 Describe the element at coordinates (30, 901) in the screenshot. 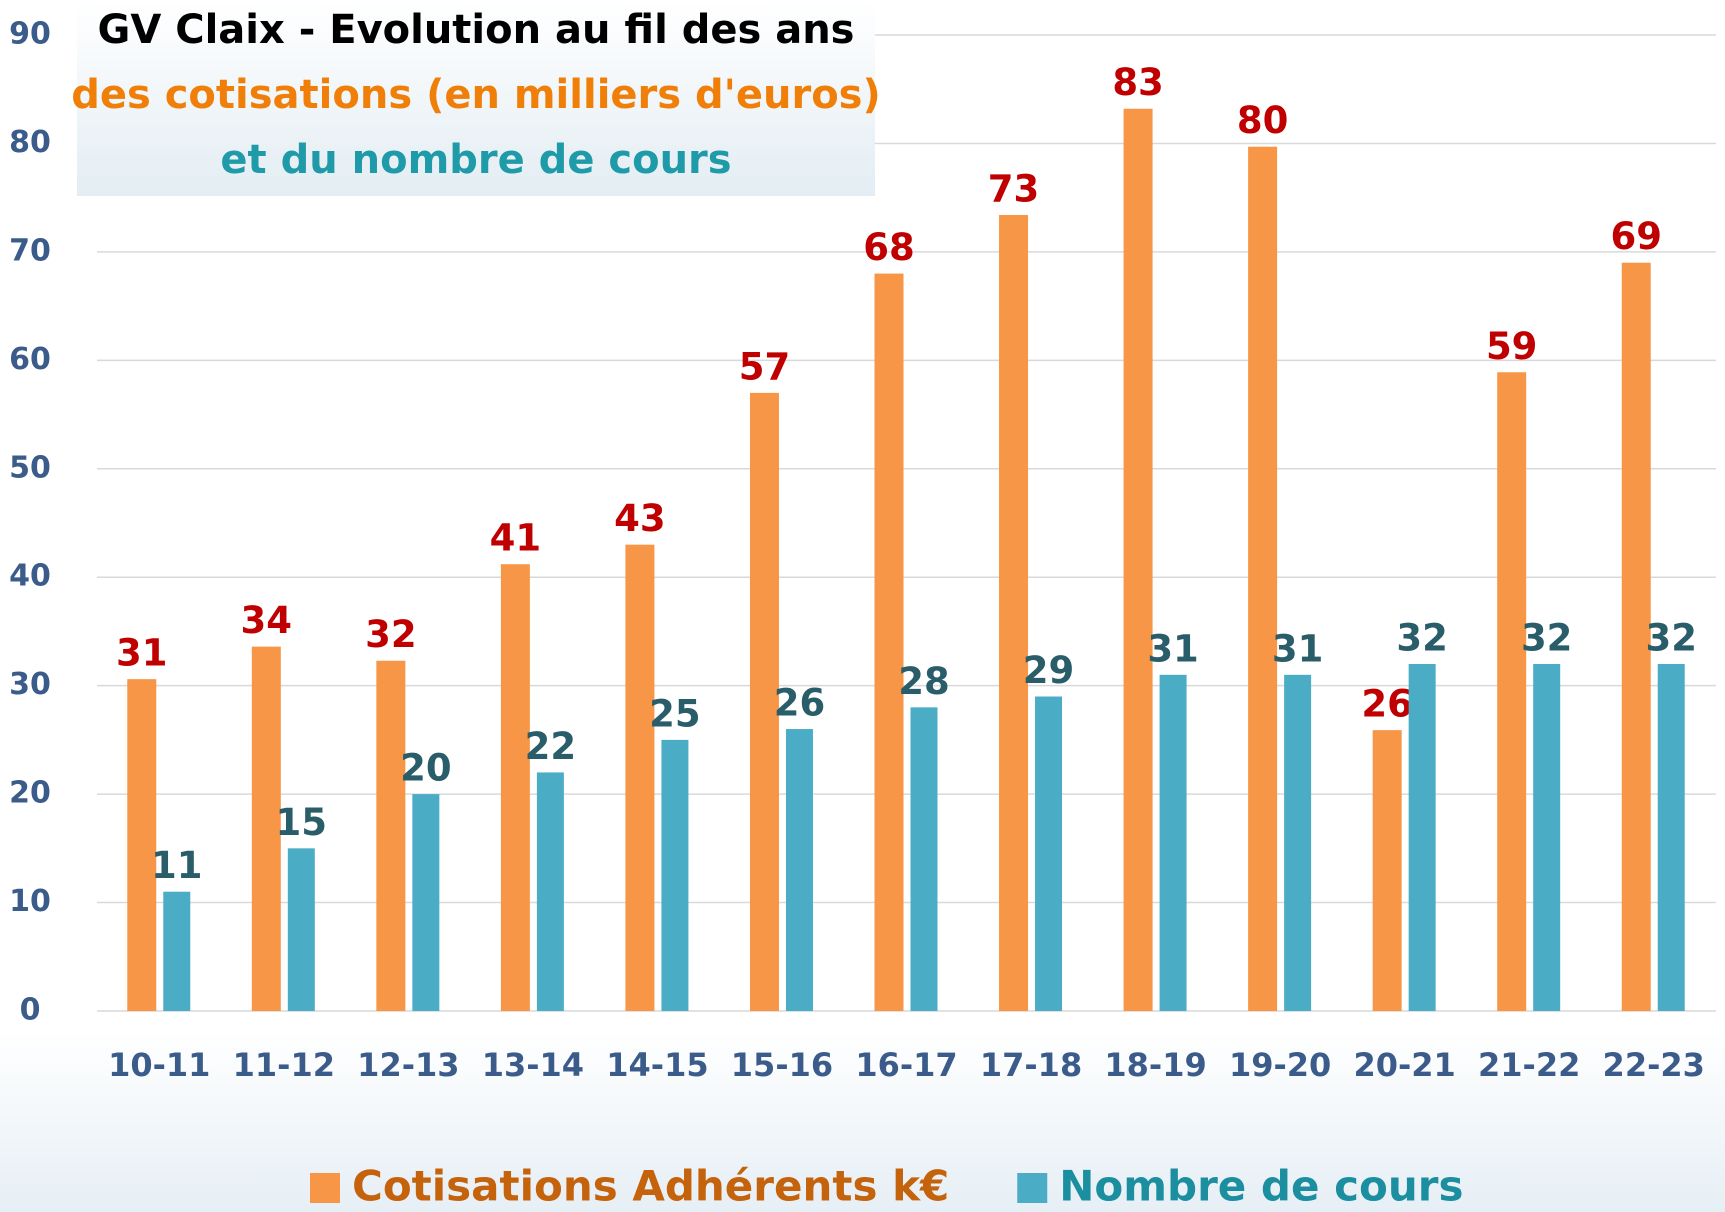

I see `y-tick-label: 10` at that location.